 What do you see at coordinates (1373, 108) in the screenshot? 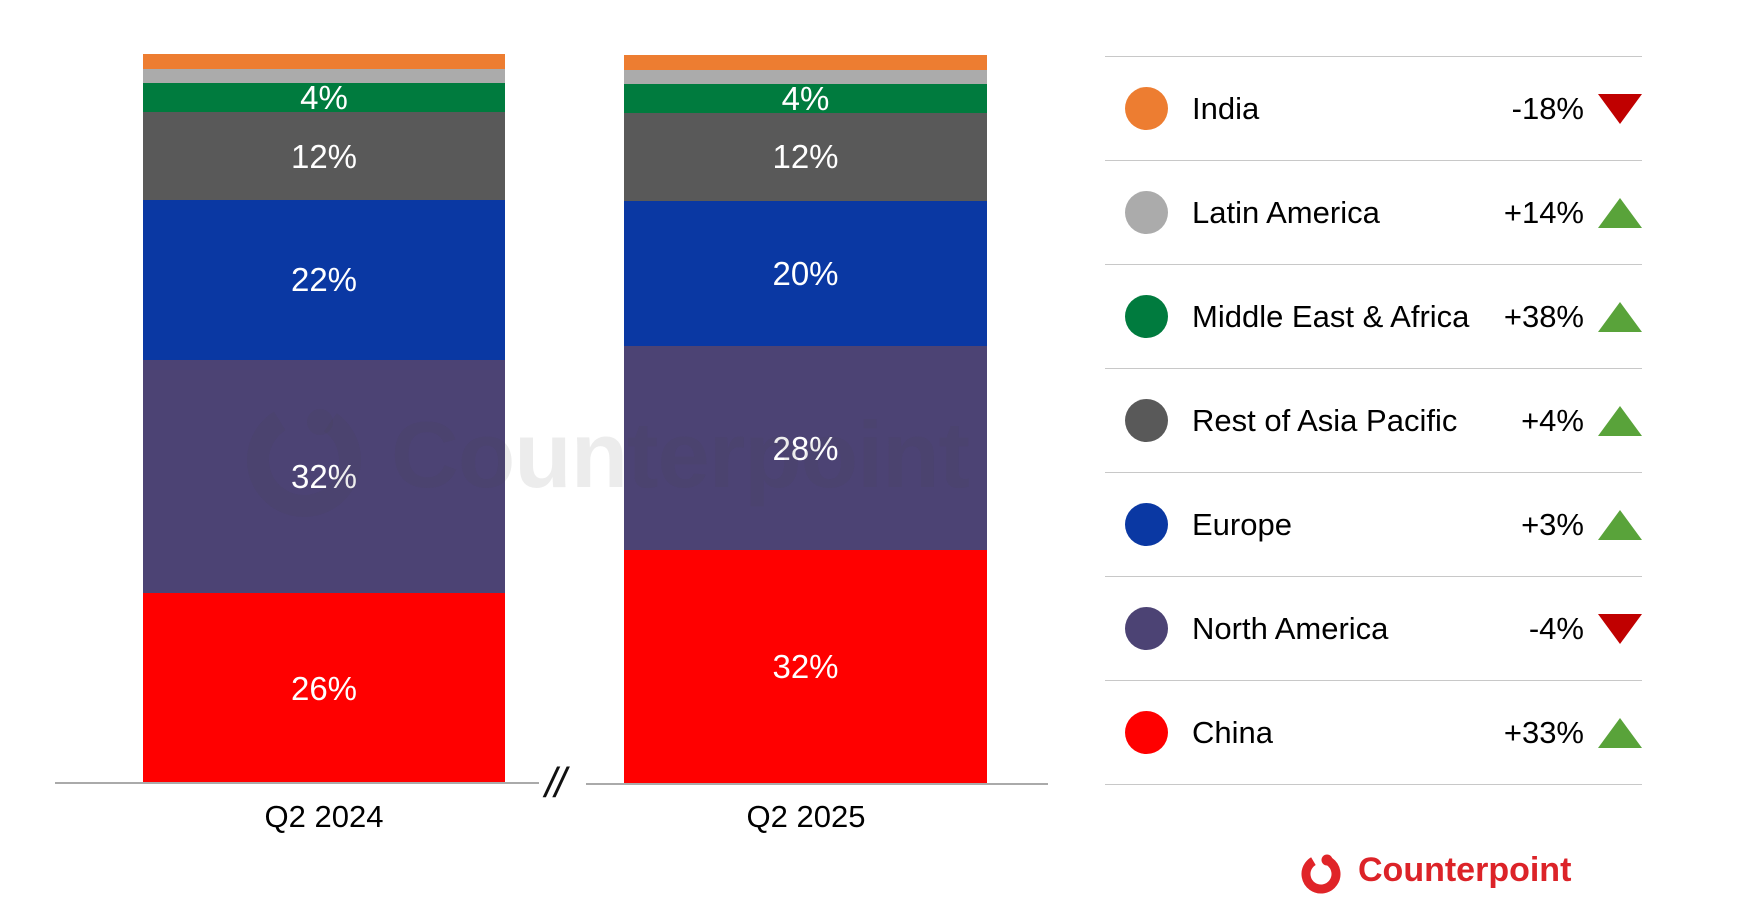
I see `legend-row-india: India -18%` at bounding box center [1373, 108].